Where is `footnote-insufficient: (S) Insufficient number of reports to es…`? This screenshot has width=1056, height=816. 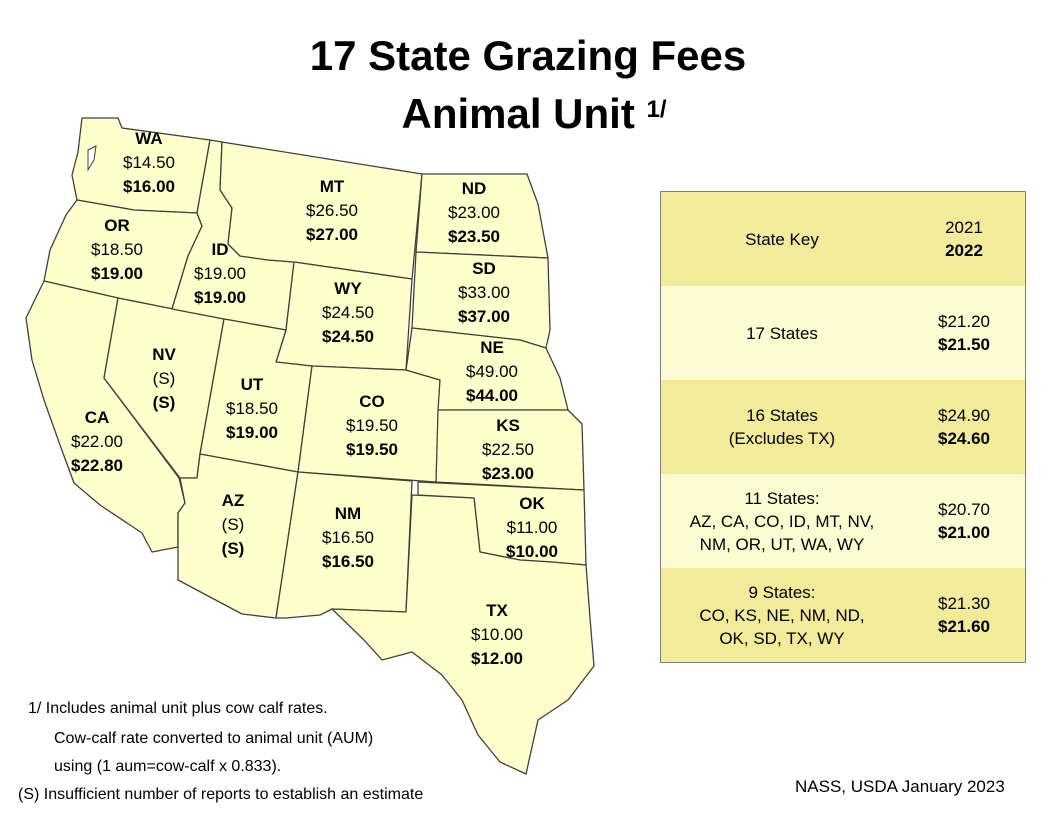 footnote-insufficient: (S) Insufficient number of reports to es… is located at coordinates (221, 794).